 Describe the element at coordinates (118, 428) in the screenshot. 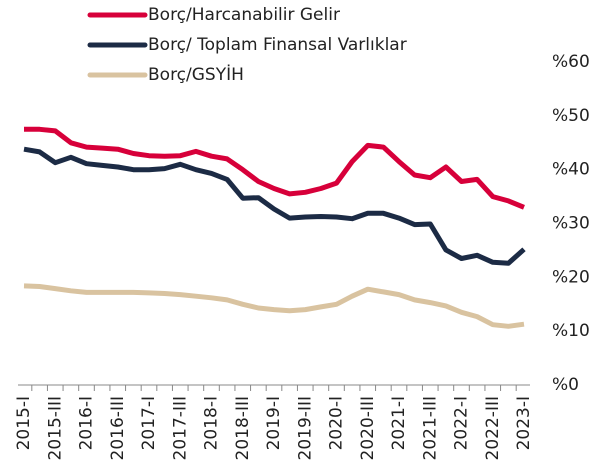

I see `x-tick-label: 2016-III` at that location.